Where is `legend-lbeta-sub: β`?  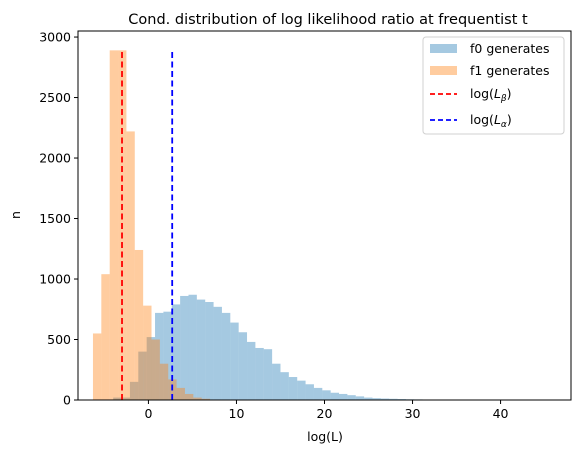
legend-lbeta-sub: β is located at coordinates (503, 99).